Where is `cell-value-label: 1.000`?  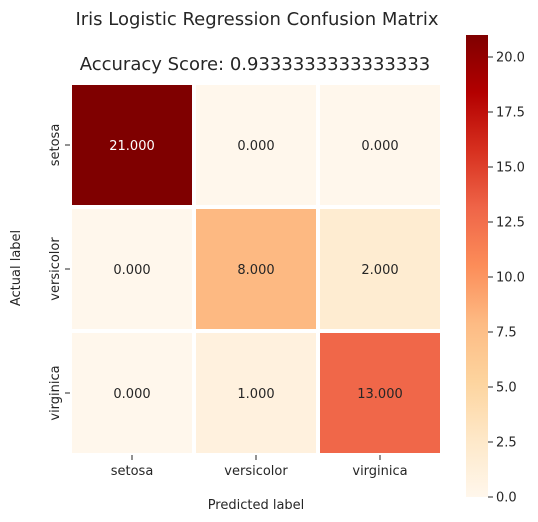 cell-value-label: 1.000 is located at coordinates (255, 394).